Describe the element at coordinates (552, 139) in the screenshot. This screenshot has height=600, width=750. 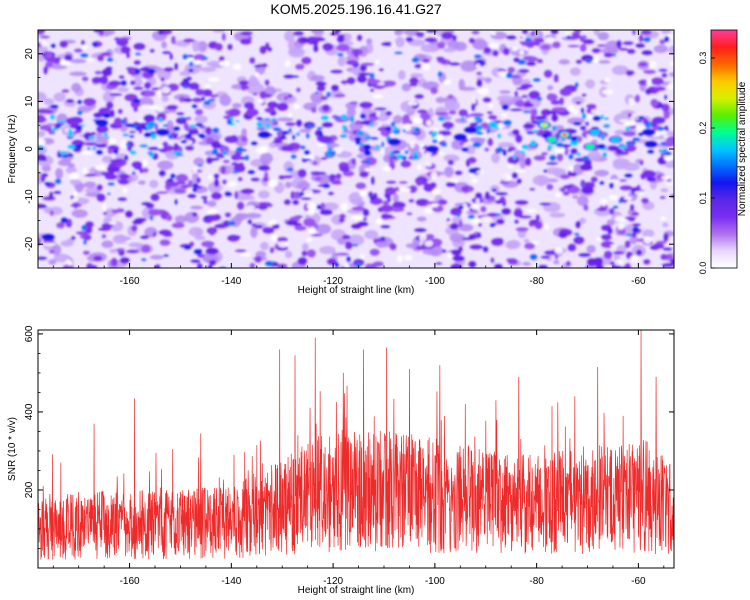
I see `heatmap-hotspot` at that location.